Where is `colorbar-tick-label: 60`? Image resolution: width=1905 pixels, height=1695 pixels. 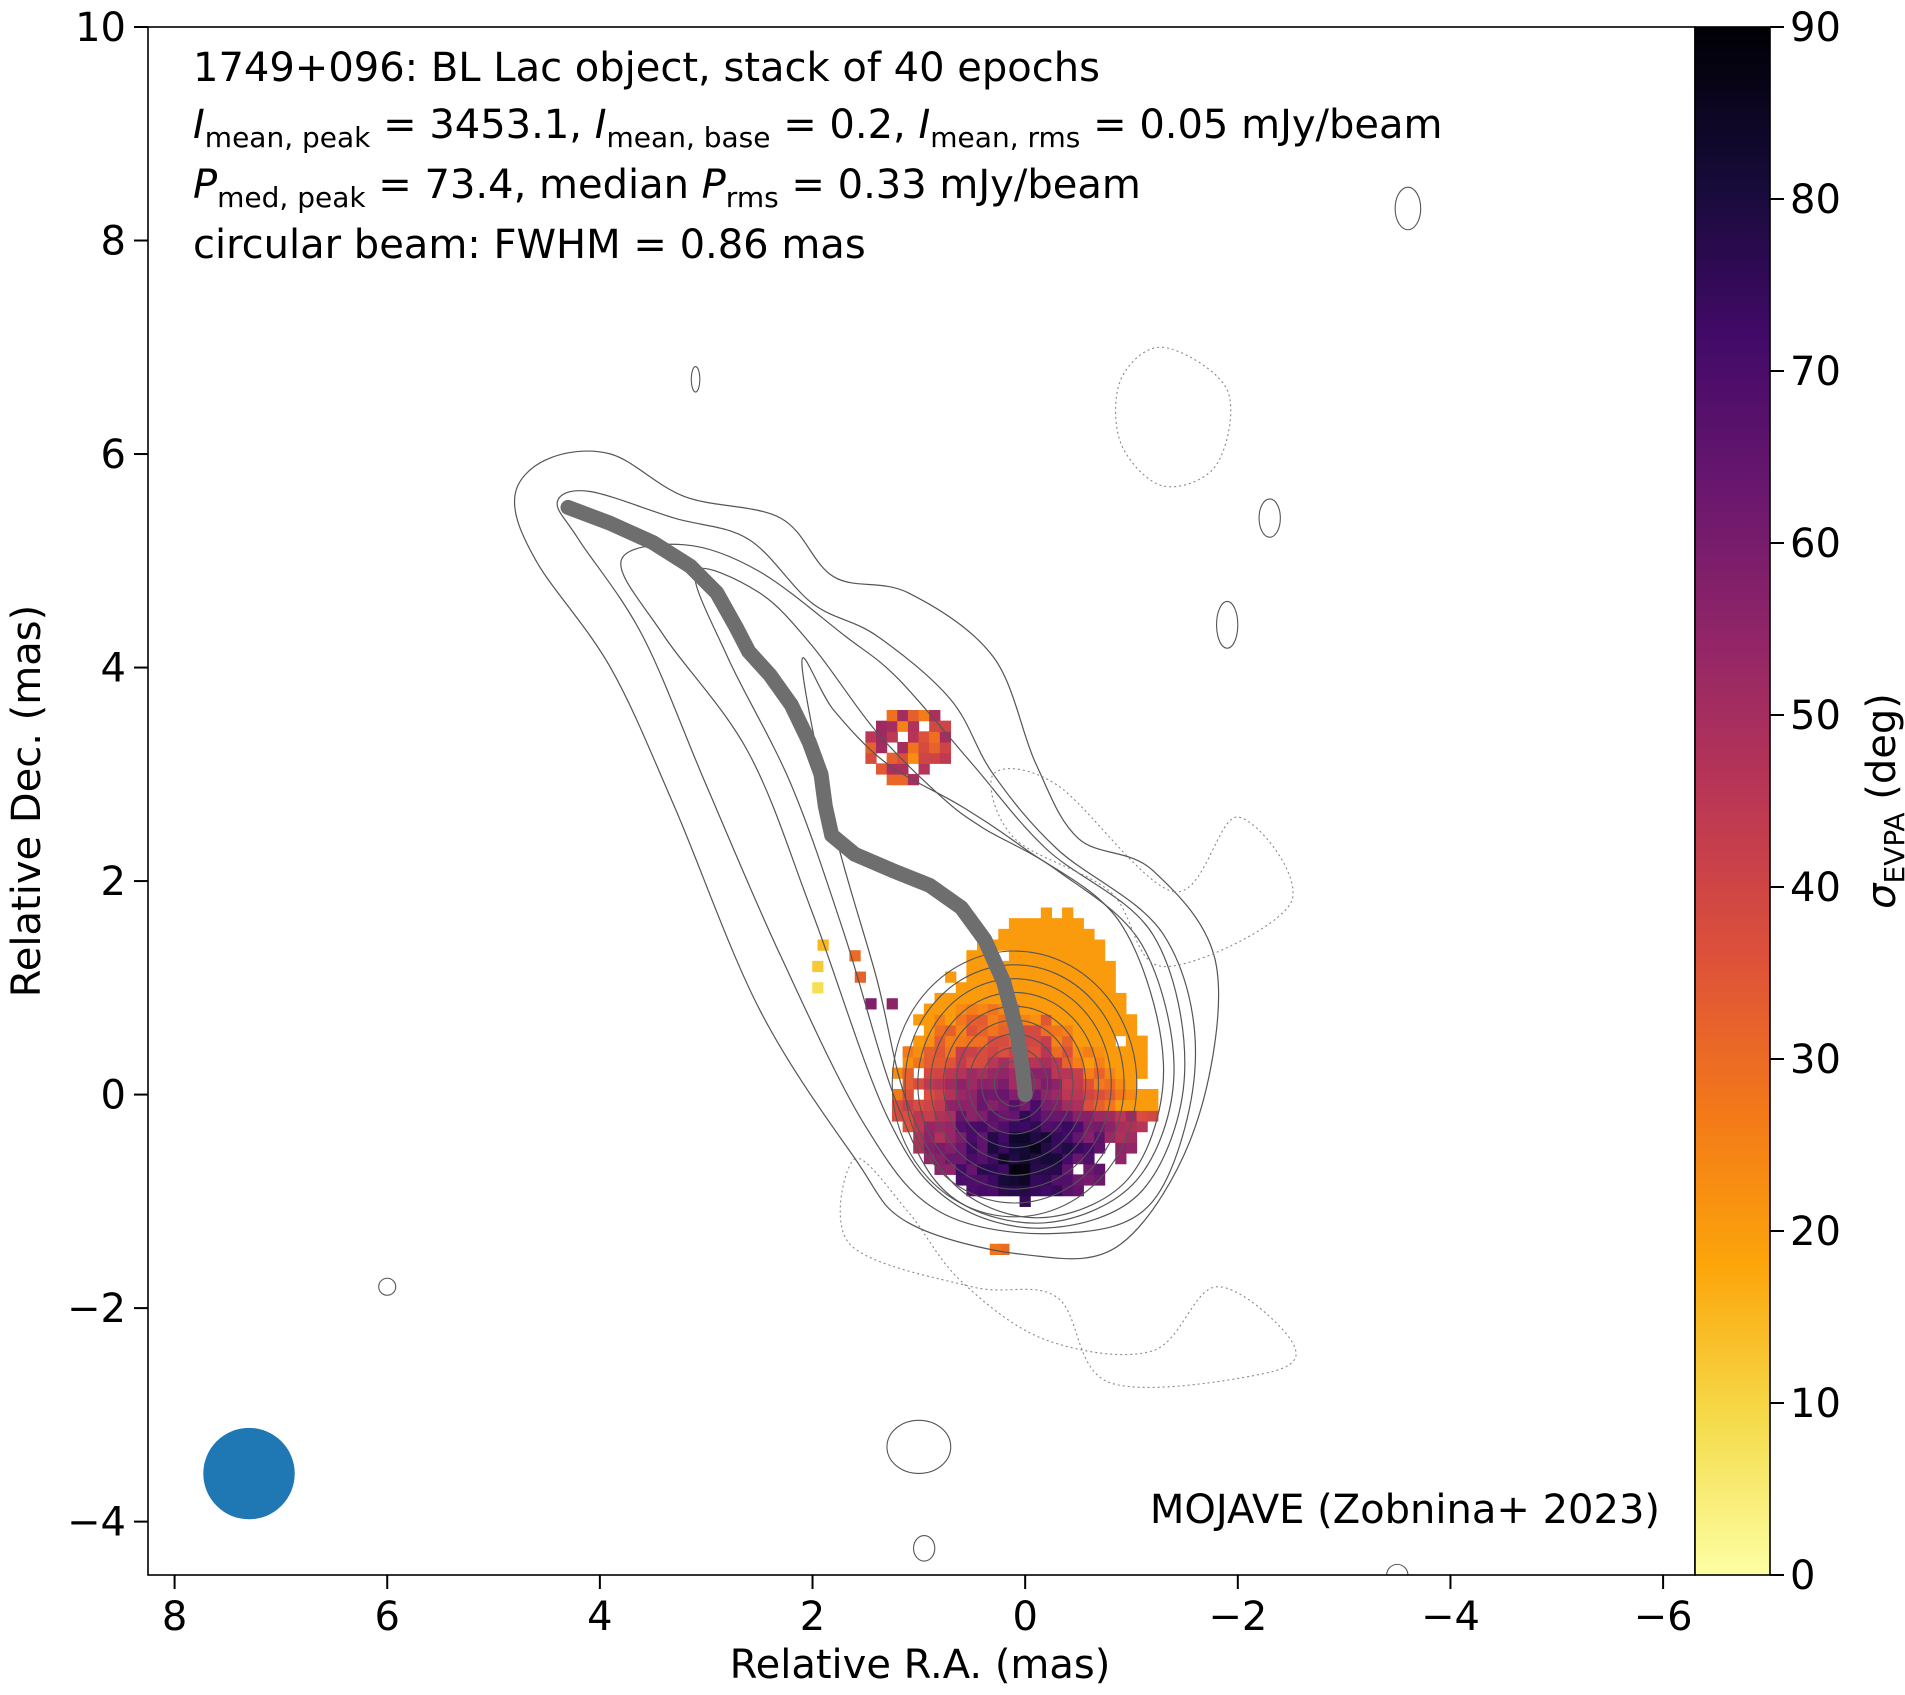 colorbar-tick-label: 60 is located at coordinates (1815, 544).